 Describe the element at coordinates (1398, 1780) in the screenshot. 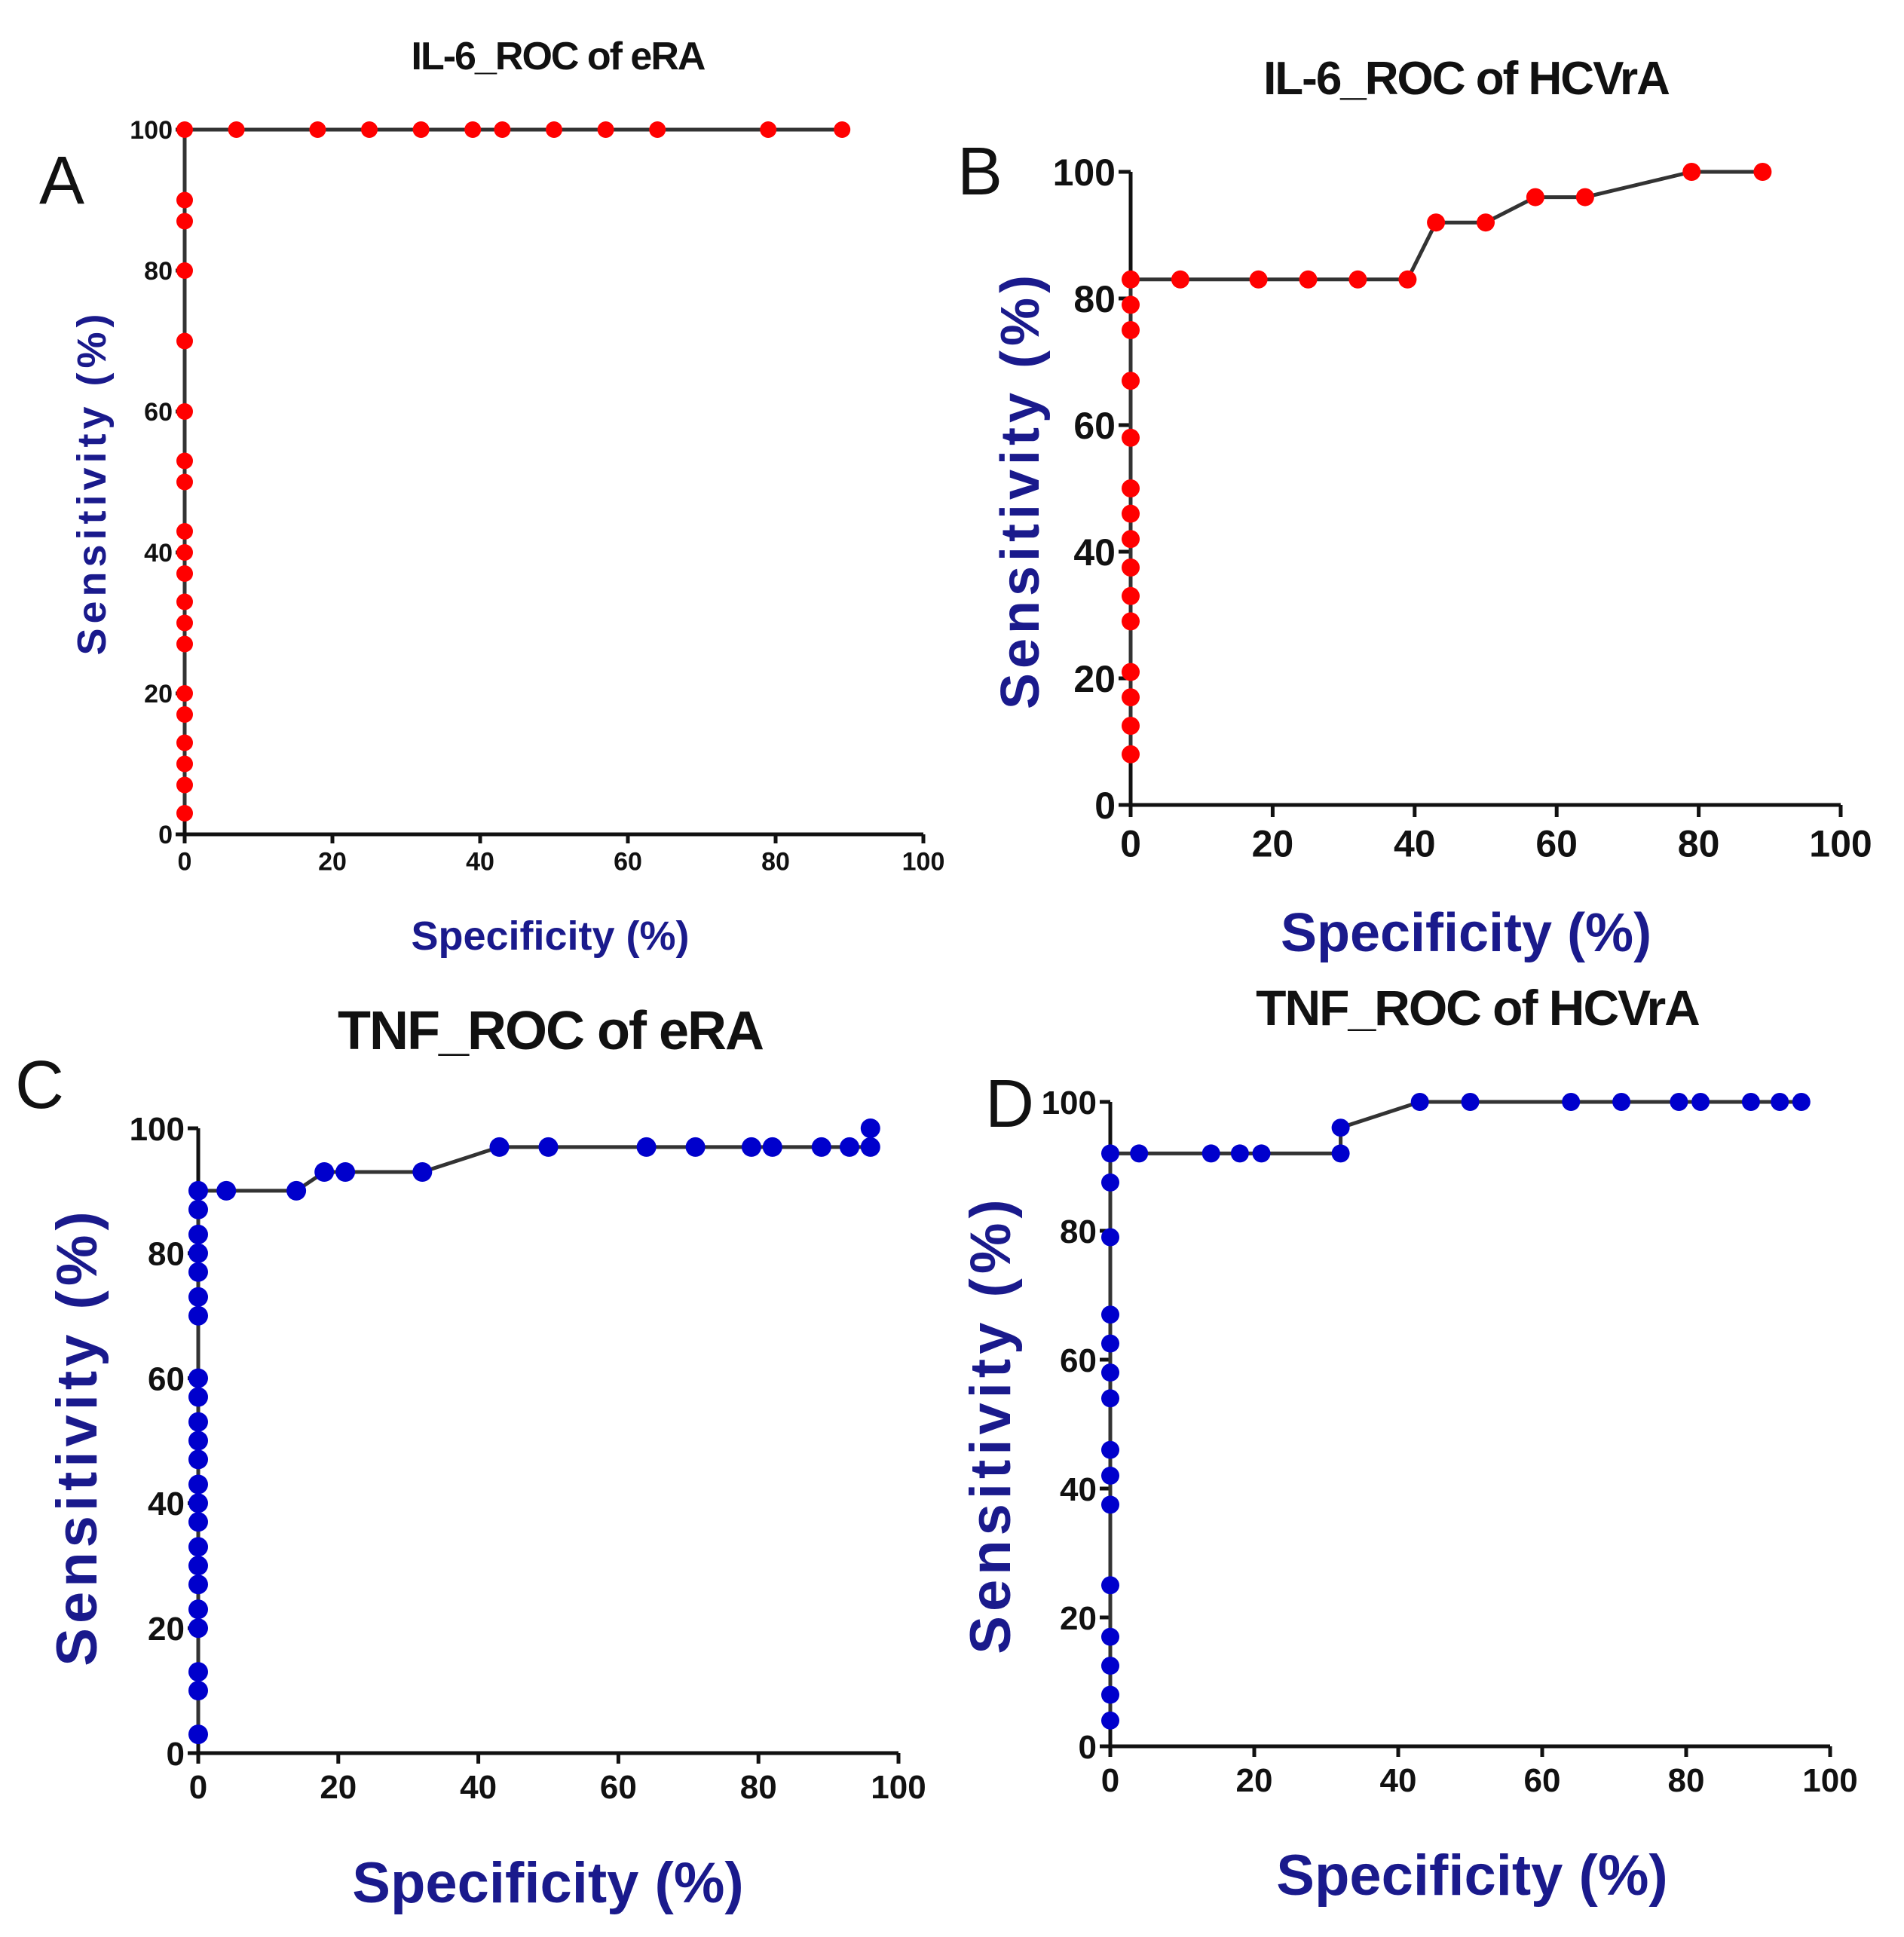

I see `x-tick-label-d: 40` at that location.